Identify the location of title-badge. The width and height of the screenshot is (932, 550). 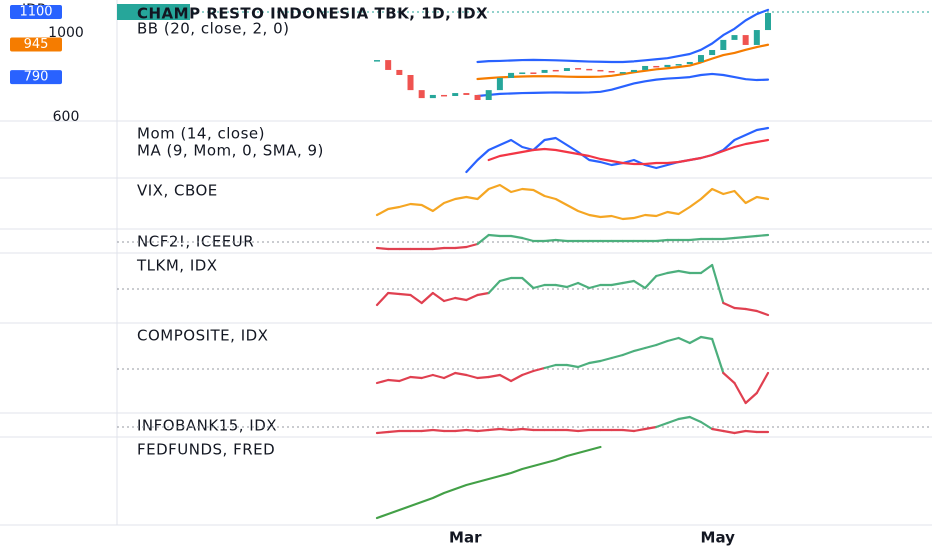
(153, 12).